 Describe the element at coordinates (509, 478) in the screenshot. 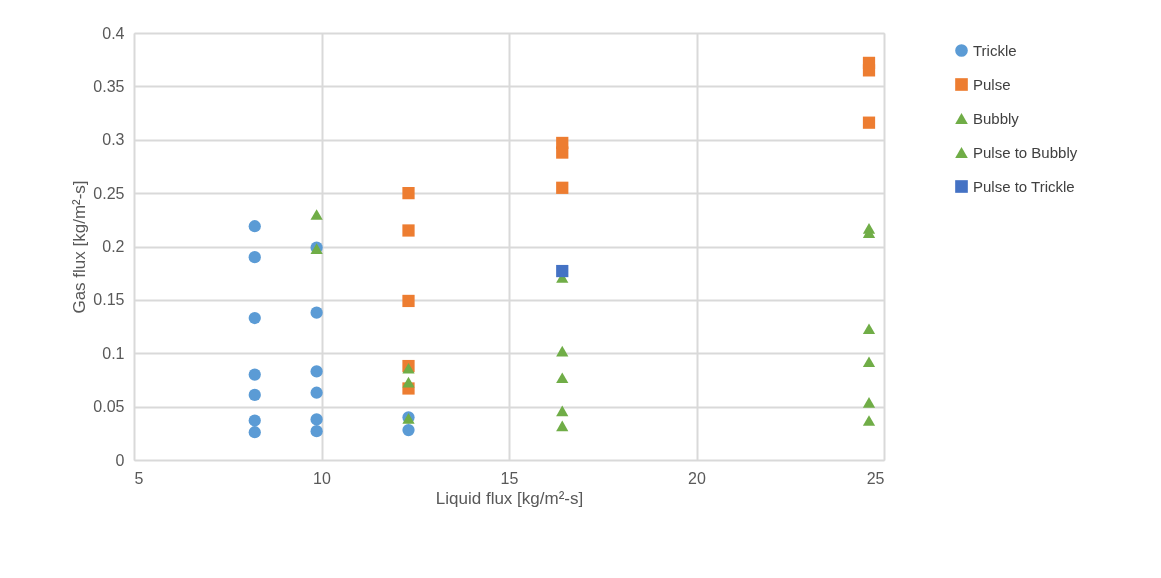

I see `x-tick-label: 15` at that location.